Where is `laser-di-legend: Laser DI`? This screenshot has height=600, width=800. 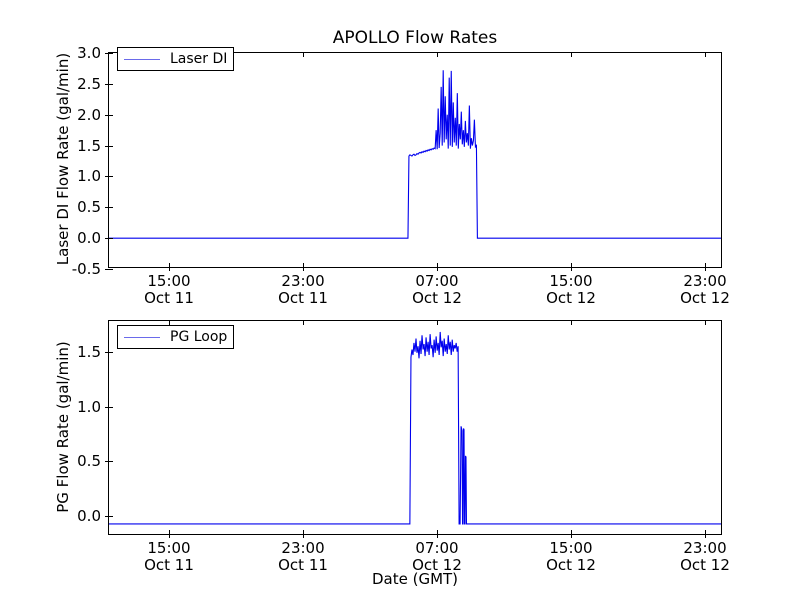 laser-di-legend: Laser DI is located at coordinates (176, 59).